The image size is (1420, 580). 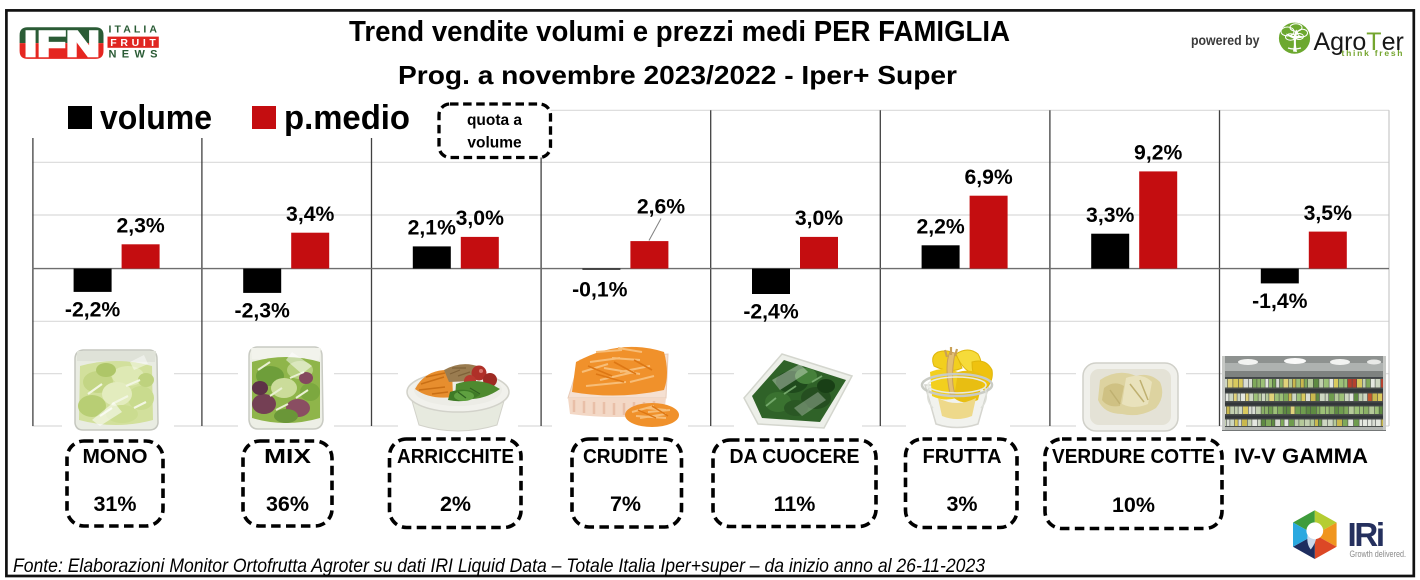 I want to click on svg-text: T, so click(x=1373, y=42).